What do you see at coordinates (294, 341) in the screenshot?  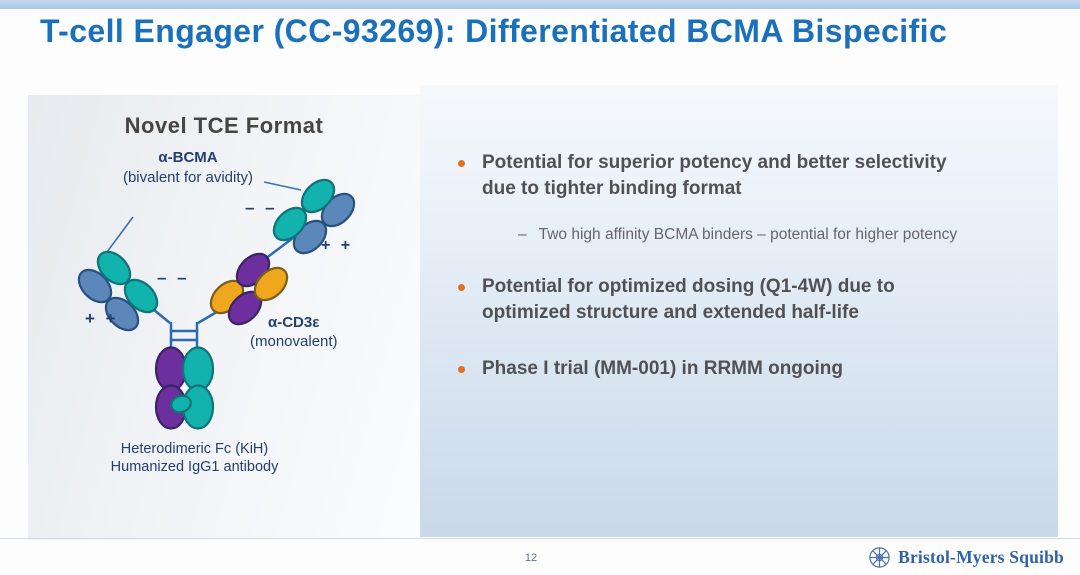 I see `label-monovalent: (monovalent)` at bounding box center [294, 341].